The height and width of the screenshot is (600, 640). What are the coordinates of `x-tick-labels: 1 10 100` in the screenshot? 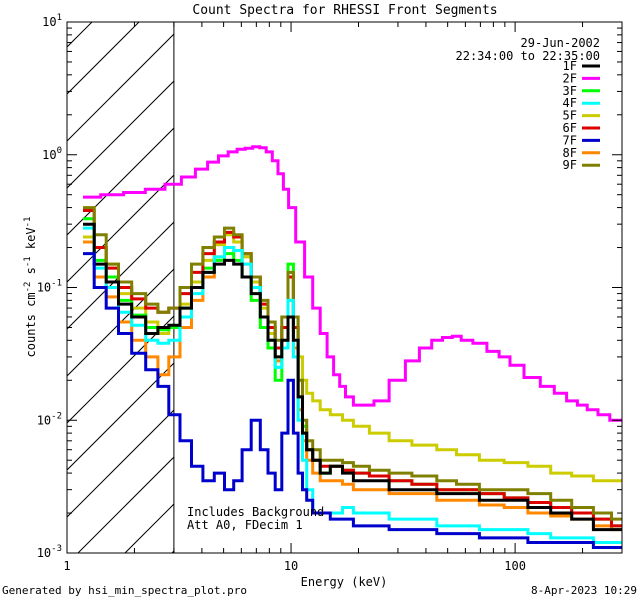 It's located at (294, 566).